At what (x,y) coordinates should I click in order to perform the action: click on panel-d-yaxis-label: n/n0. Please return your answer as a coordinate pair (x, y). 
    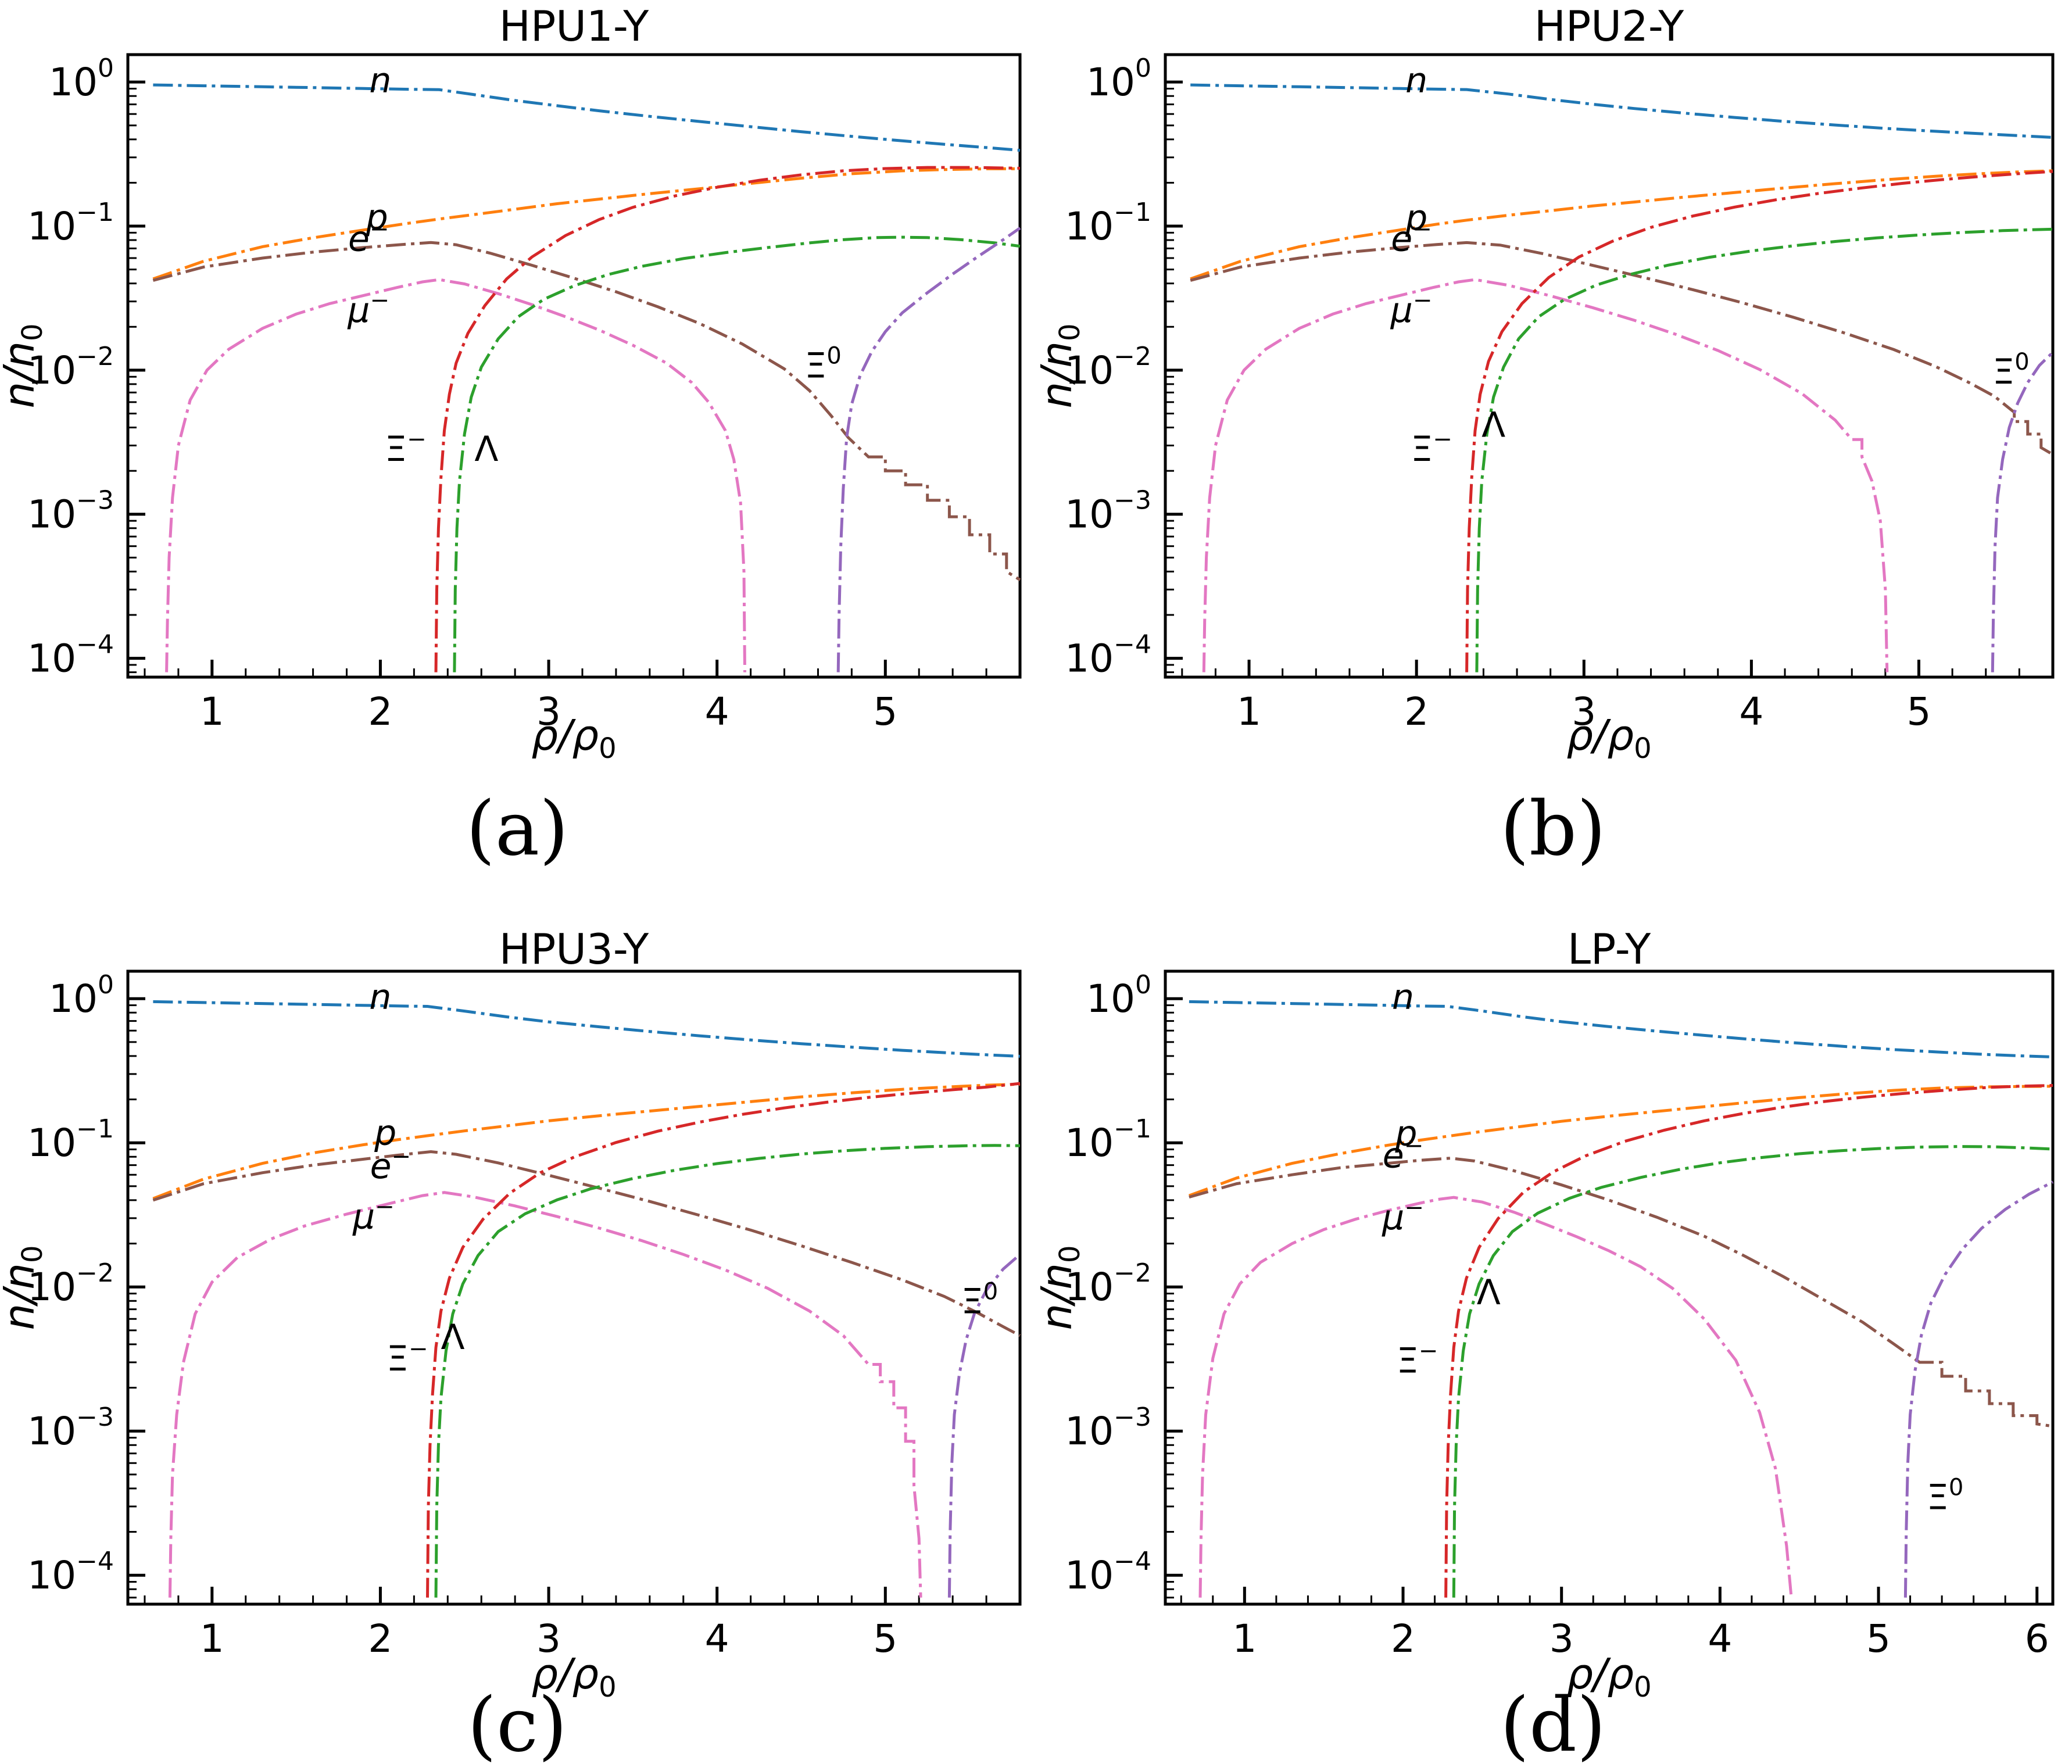
    Looking at the image, I should click on (1059, 1288).